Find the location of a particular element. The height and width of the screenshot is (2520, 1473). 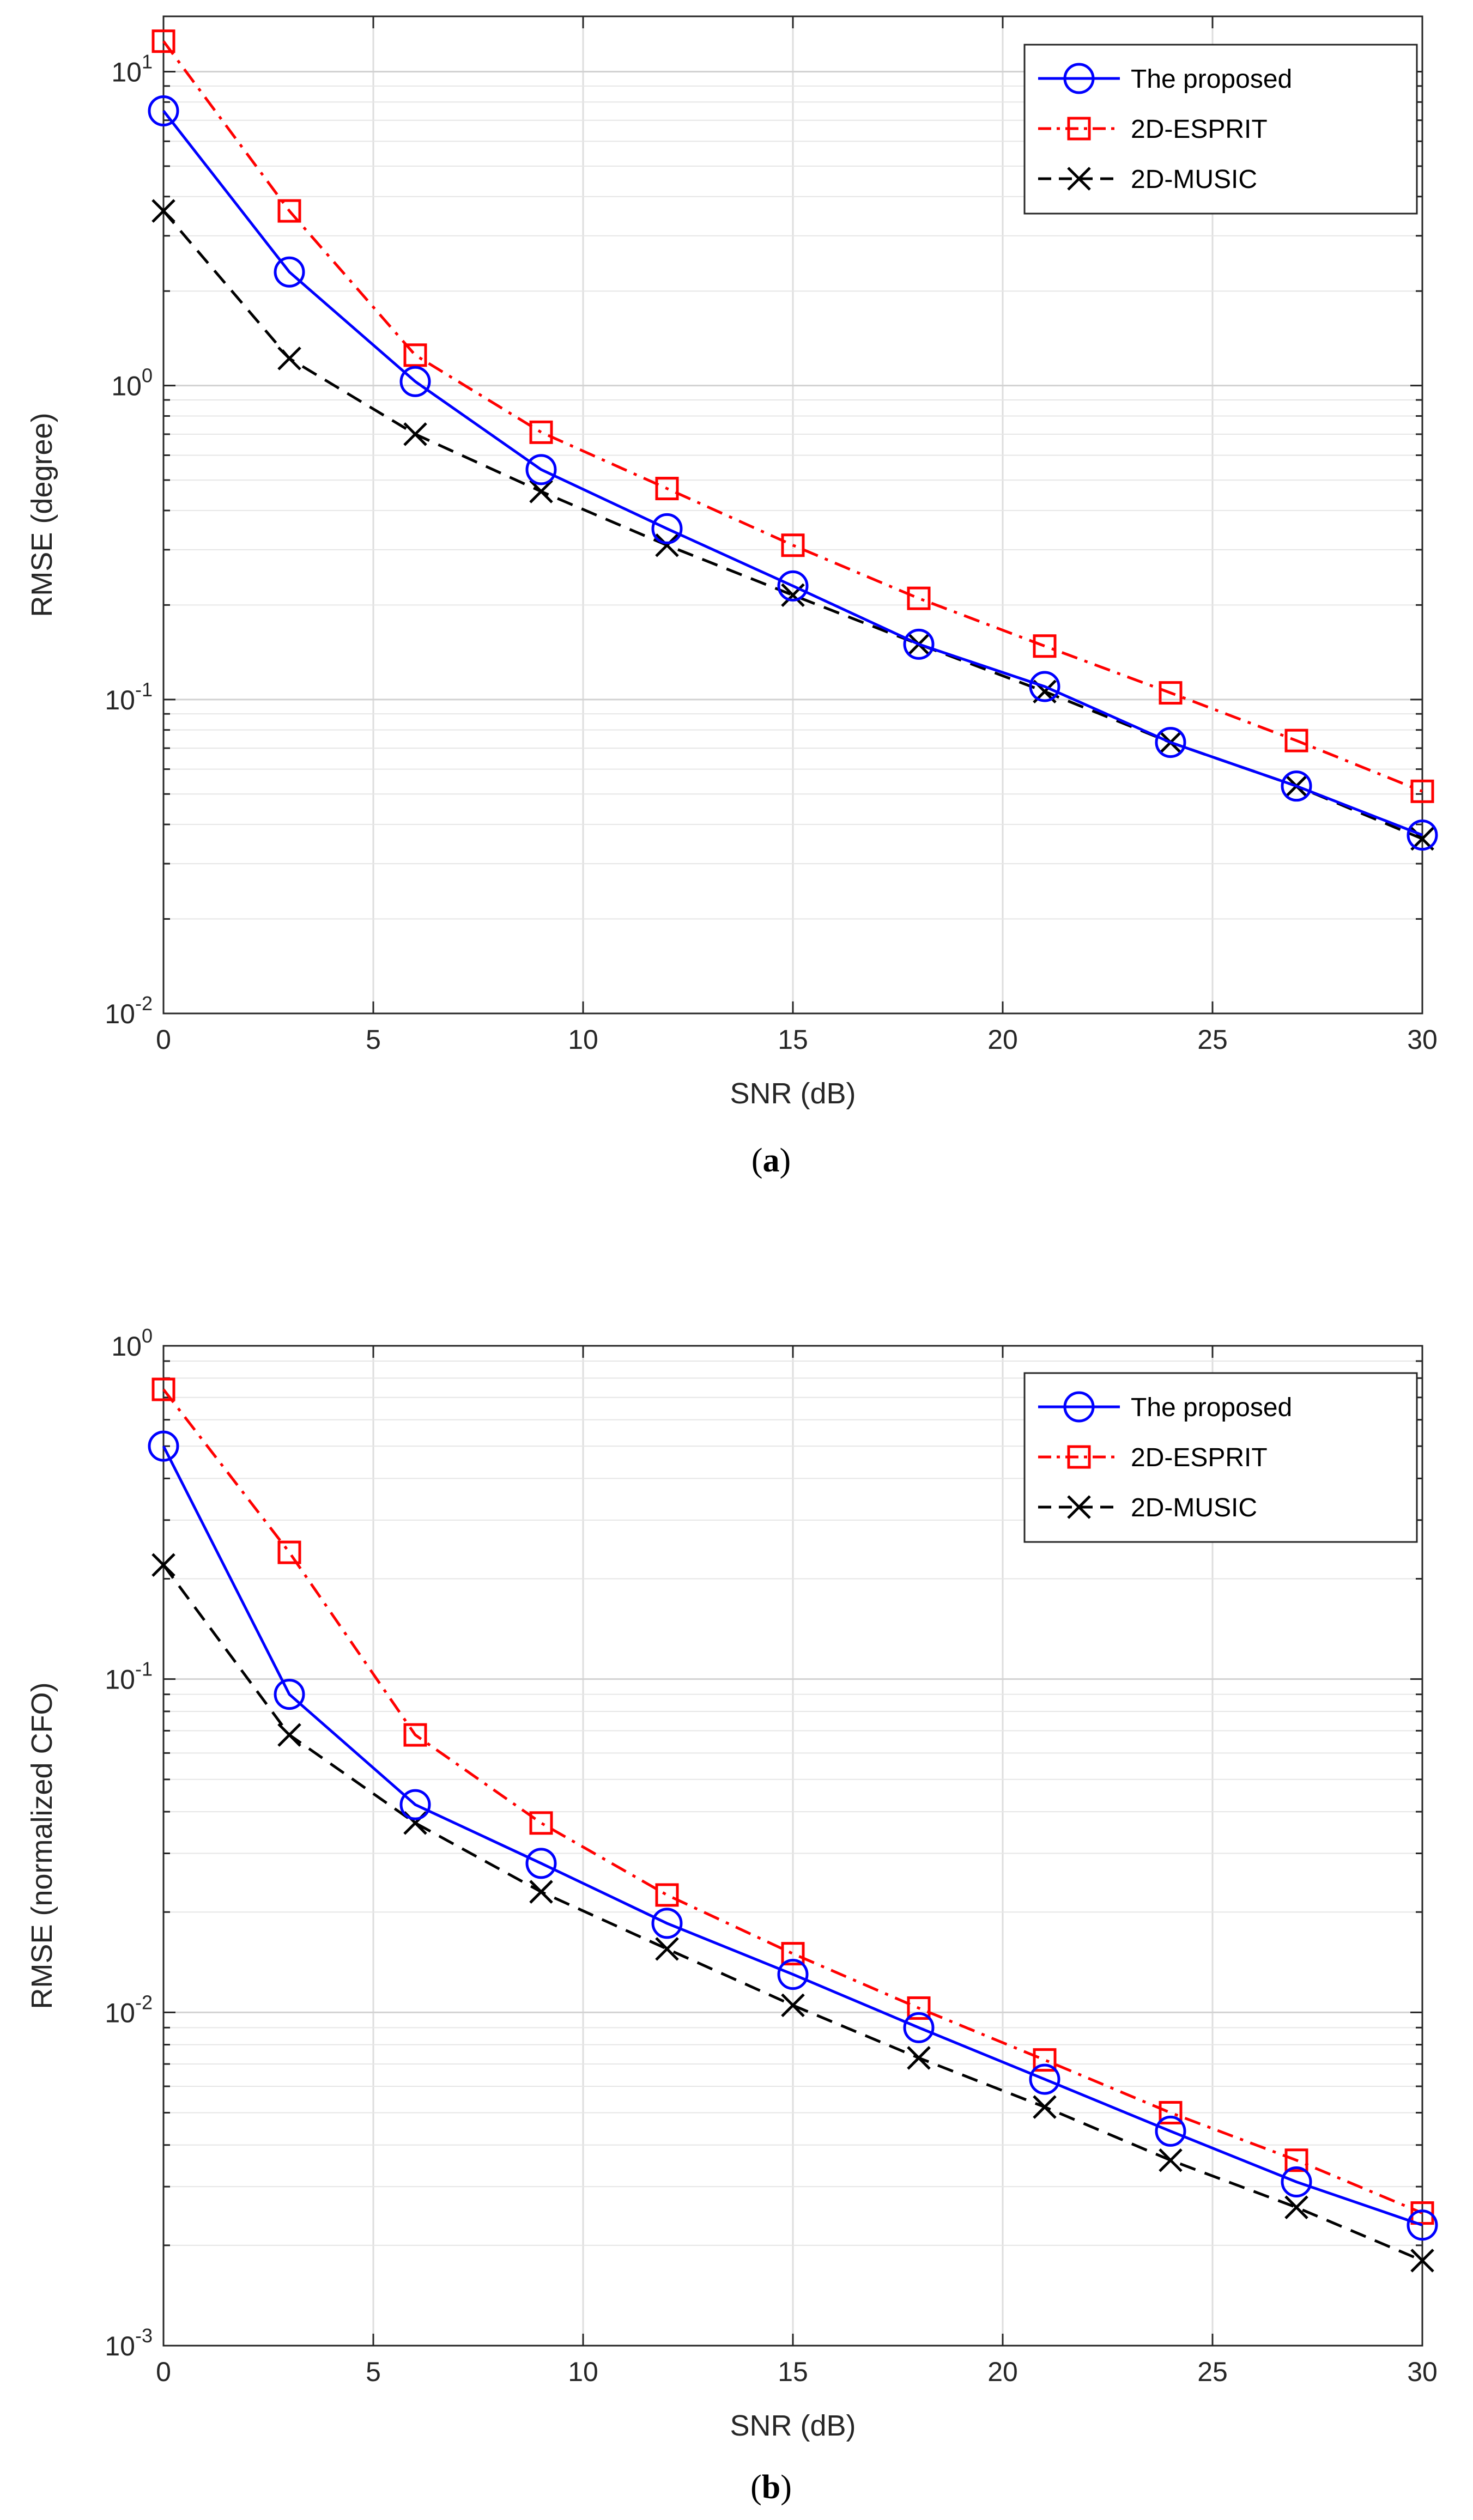

y-tick-exponent: -2 is located at coordinates (144, 2002).